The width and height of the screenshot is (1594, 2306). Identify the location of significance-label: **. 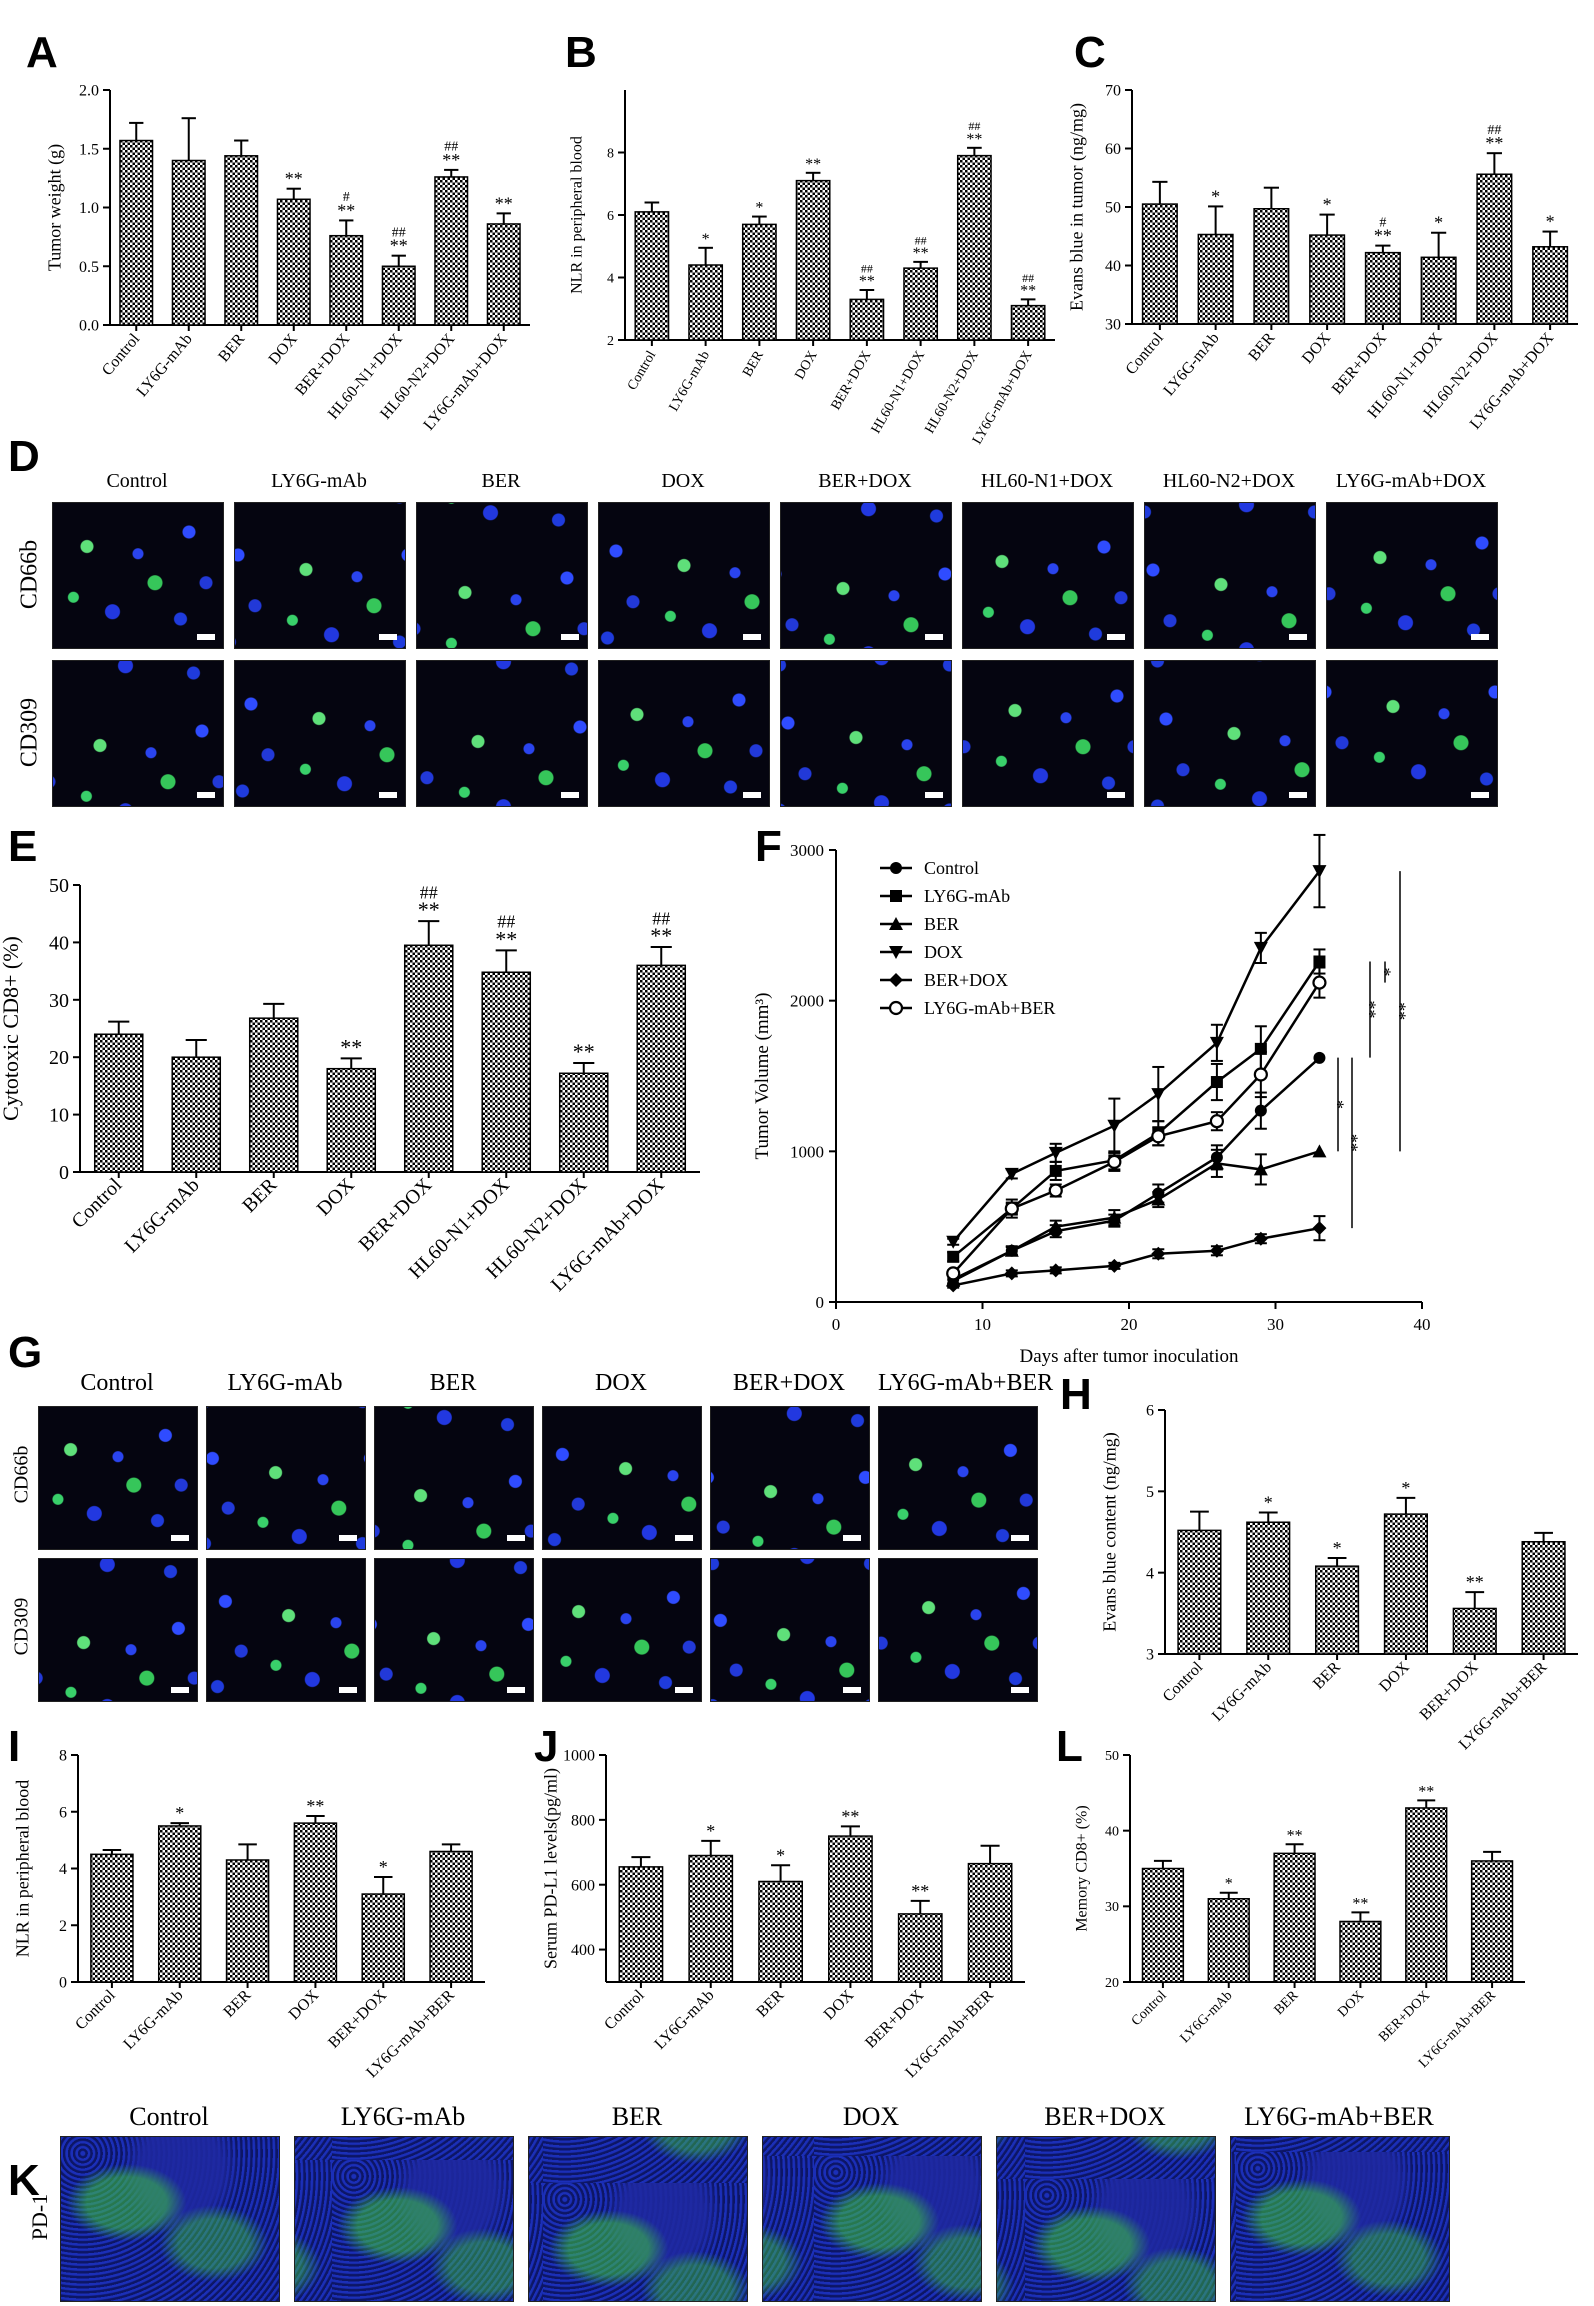
(1357, 1143).